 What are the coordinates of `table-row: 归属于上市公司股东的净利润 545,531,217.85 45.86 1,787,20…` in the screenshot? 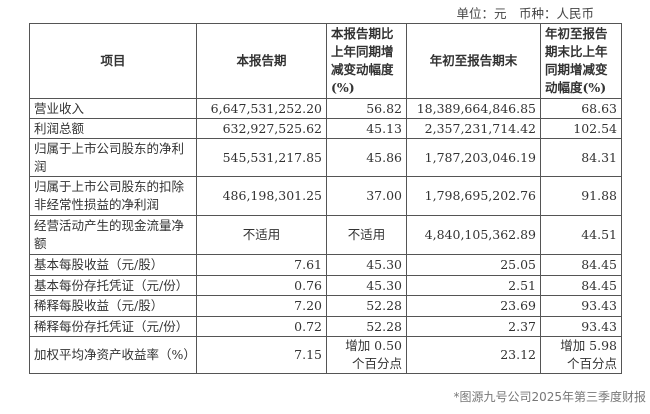 It's located at (325, 157).